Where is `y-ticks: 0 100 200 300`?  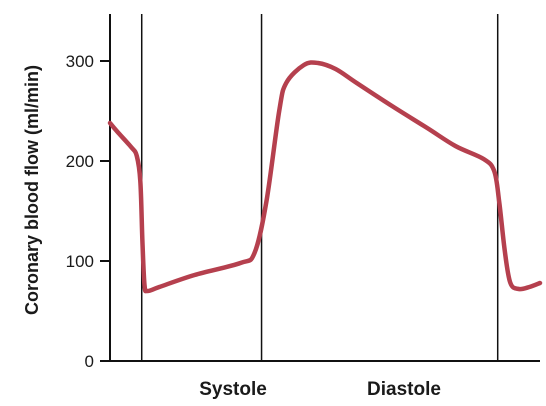
y-ticks: 0 100 200 300 is located at coordinates (88, 211).